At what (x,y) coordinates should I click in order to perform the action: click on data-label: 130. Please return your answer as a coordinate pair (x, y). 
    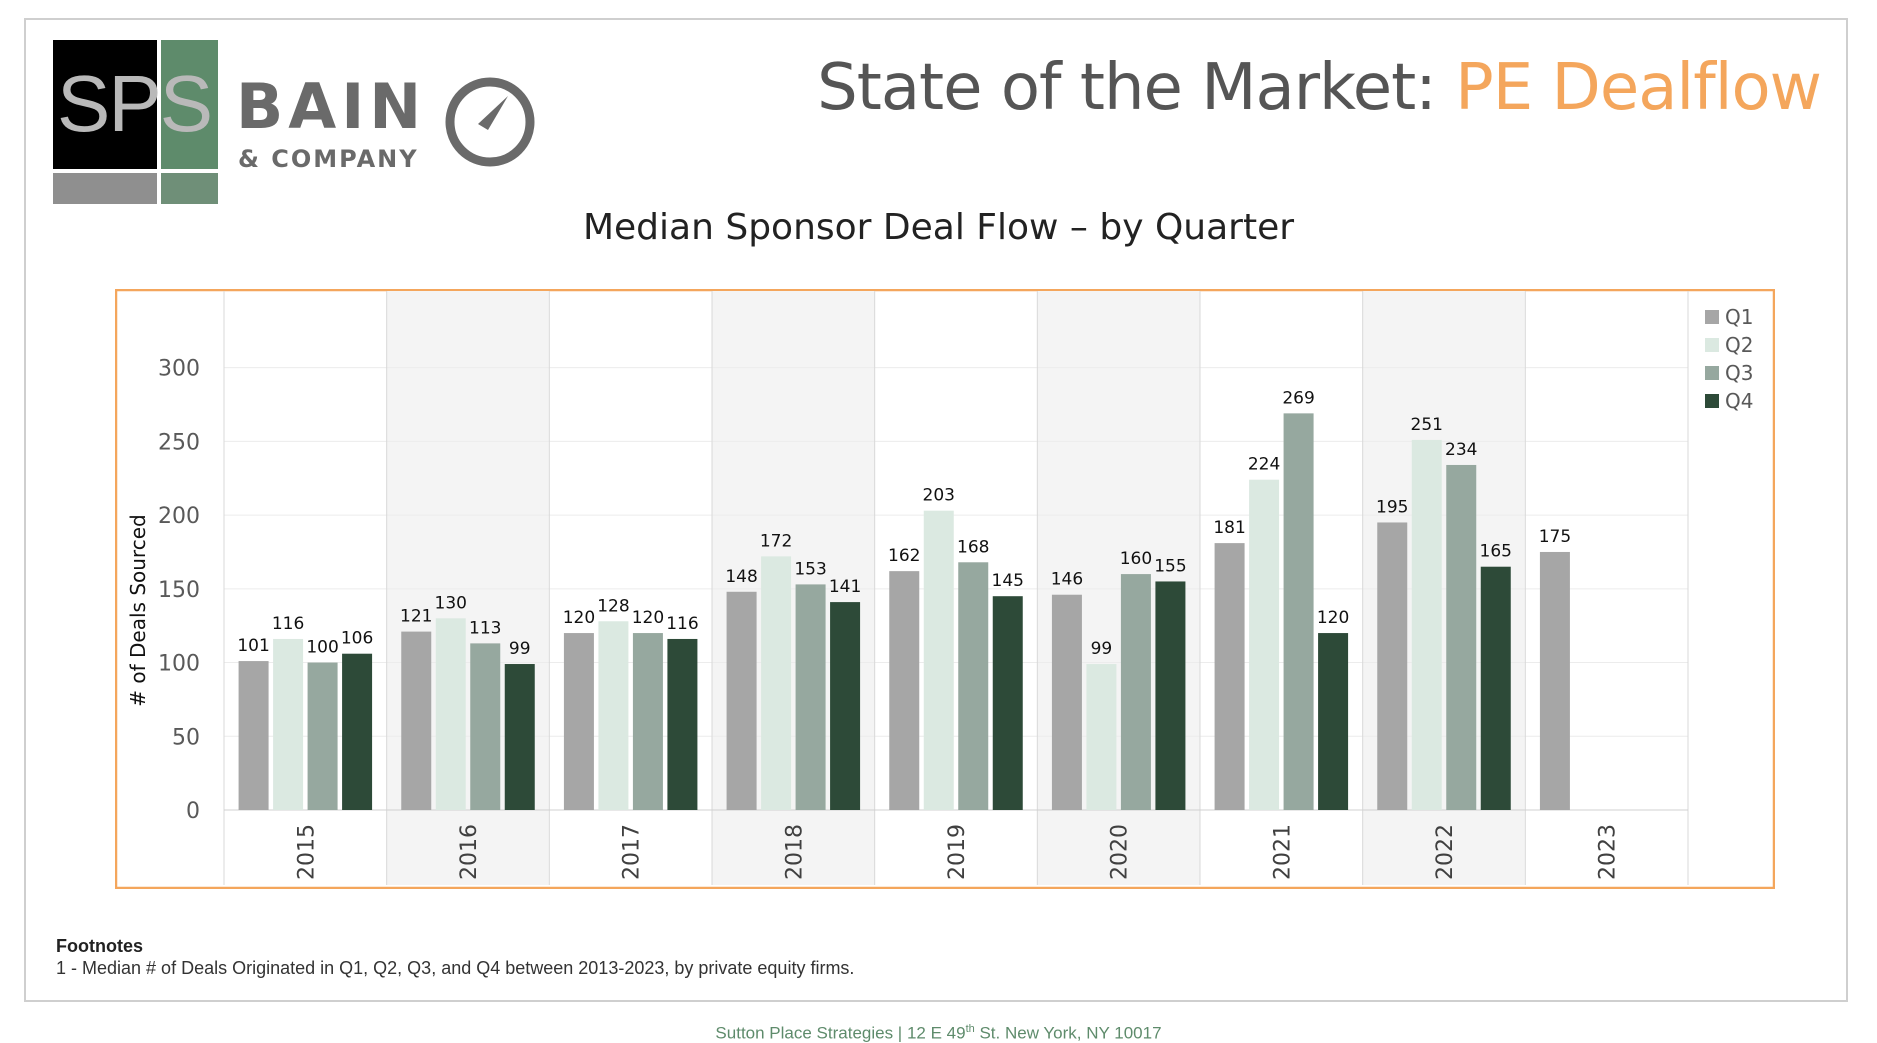
    Looking at the image, I should click on (451, 603).